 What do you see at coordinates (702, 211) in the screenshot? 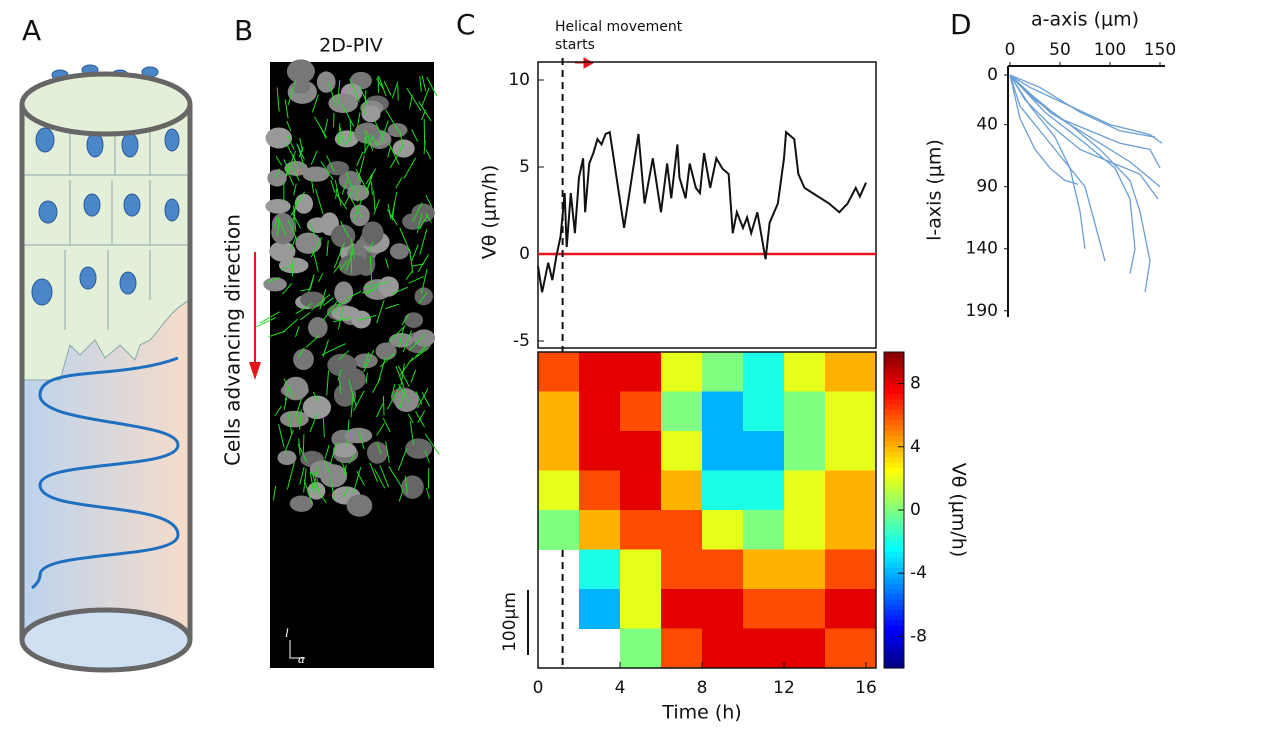
I see `series-line` at bounding box center [702, 211].